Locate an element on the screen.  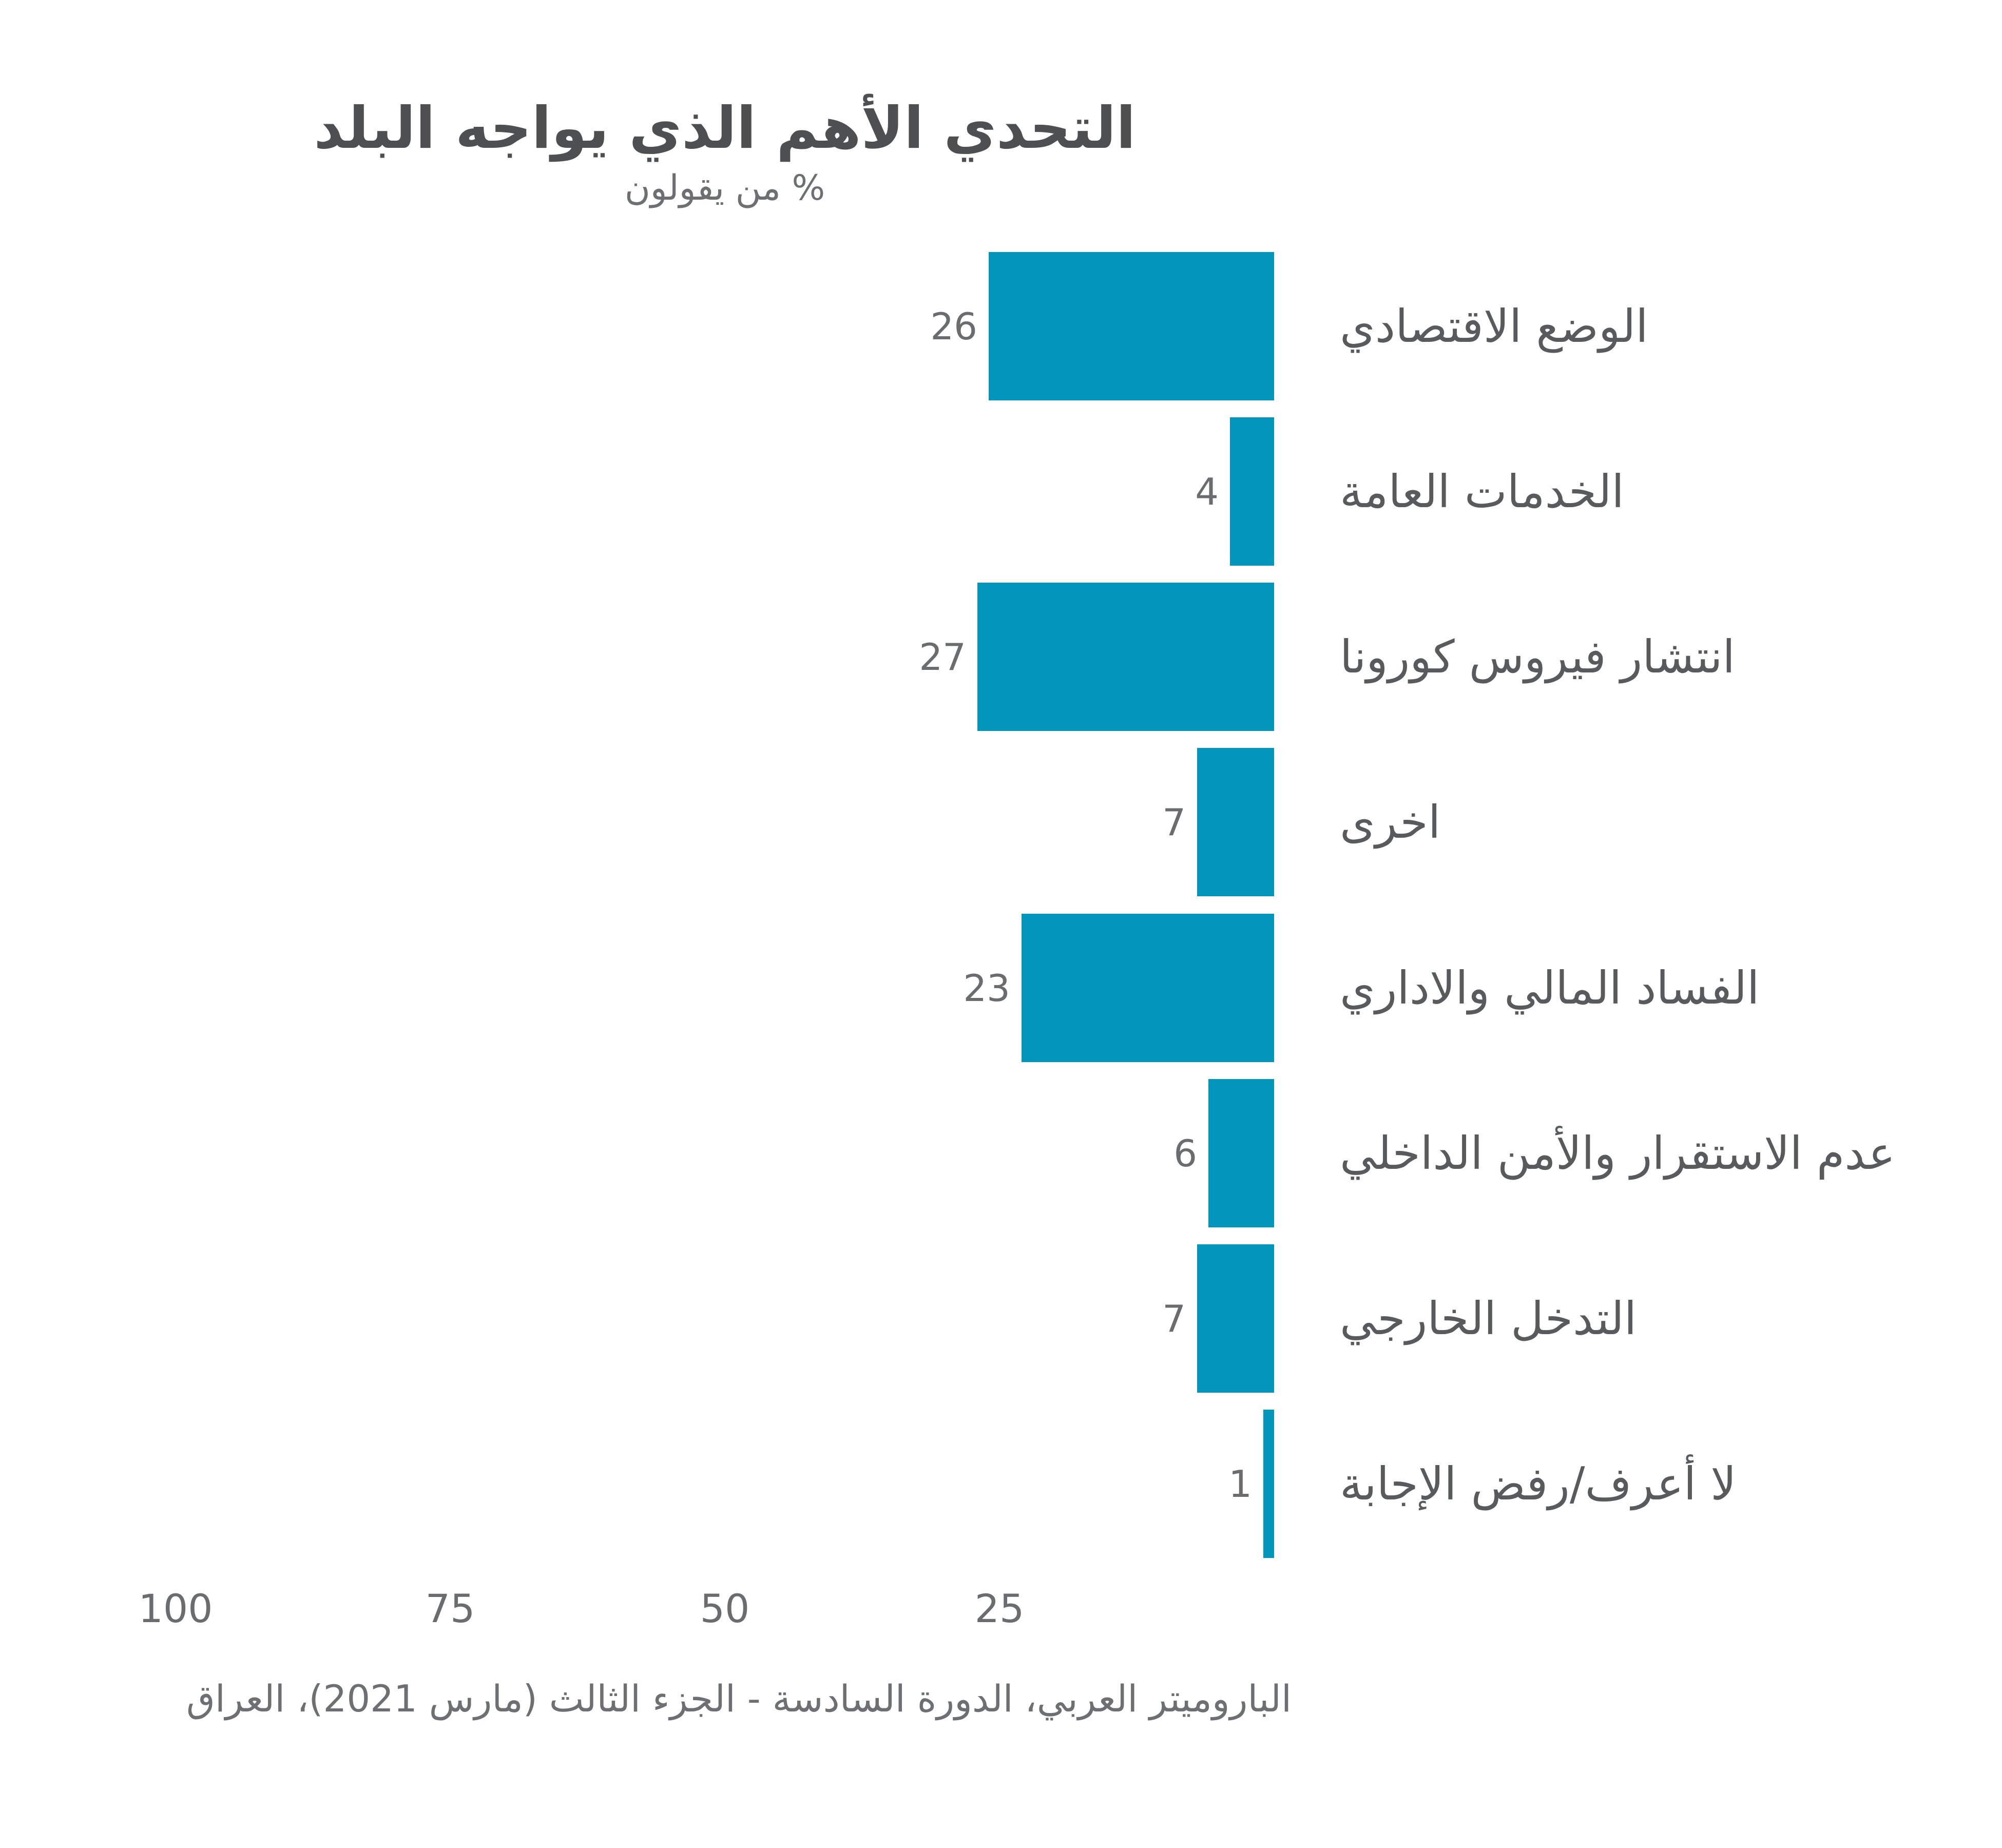
bar-category-label: التدخل الخارجي is located at coordinates (1488, 1318).